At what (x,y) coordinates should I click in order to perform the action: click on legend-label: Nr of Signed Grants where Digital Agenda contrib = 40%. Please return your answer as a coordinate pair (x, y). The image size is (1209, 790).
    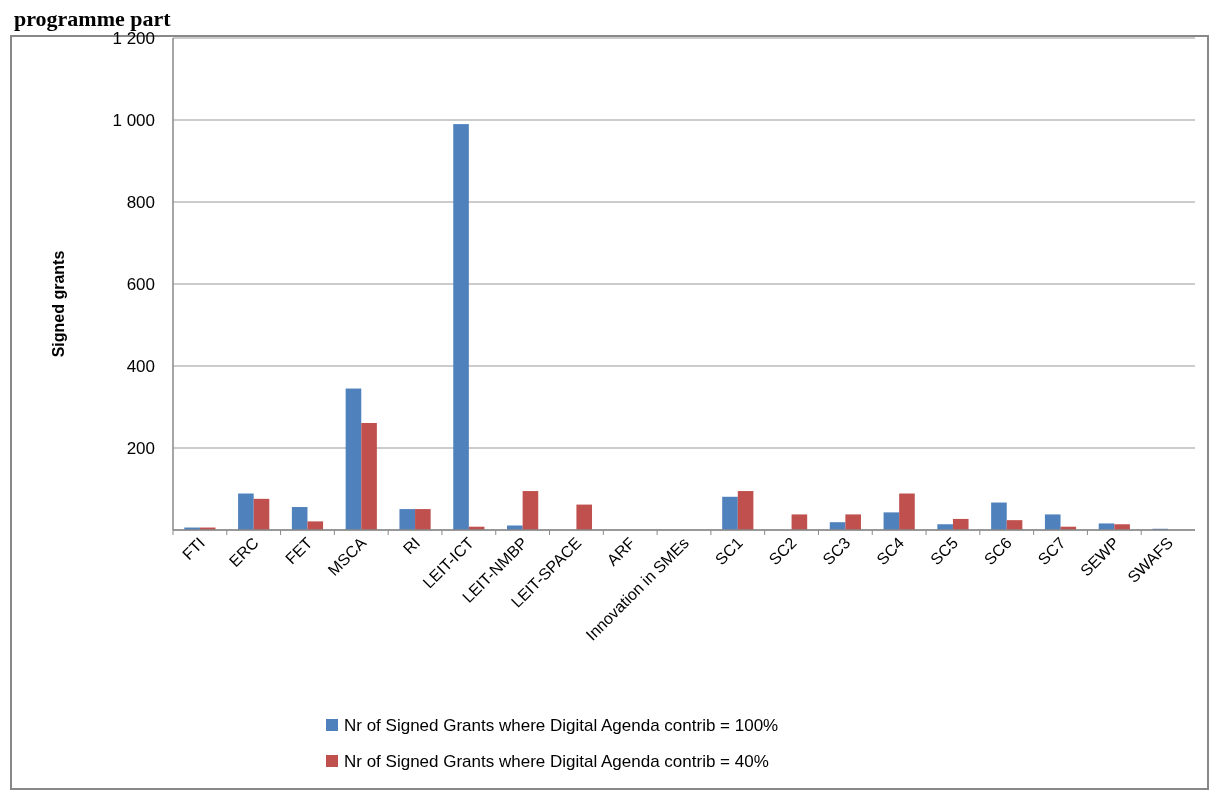
    Looking at the image, I should click on (556, 761).